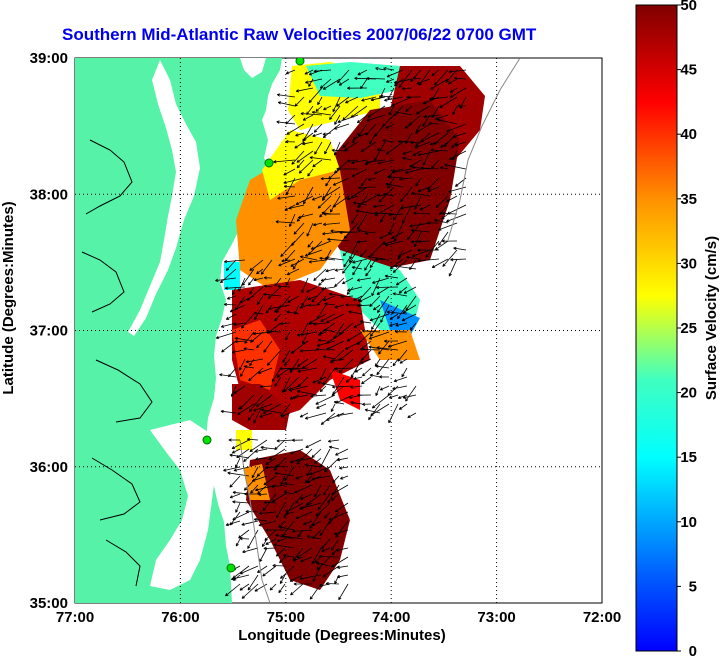  Describe the element at coordinates (183, 505) in the screenshot. I see `pamlico-sound` at that location.